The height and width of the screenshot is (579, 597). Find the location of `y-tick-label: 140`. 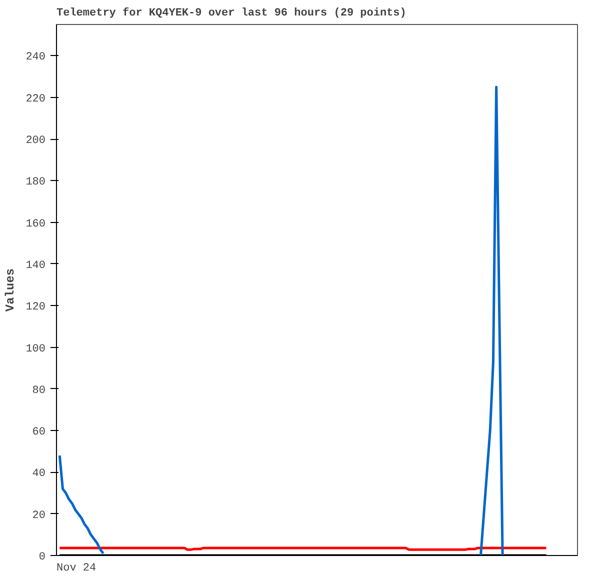

y-tick-label: 140 is located at coordinates (36, 266).